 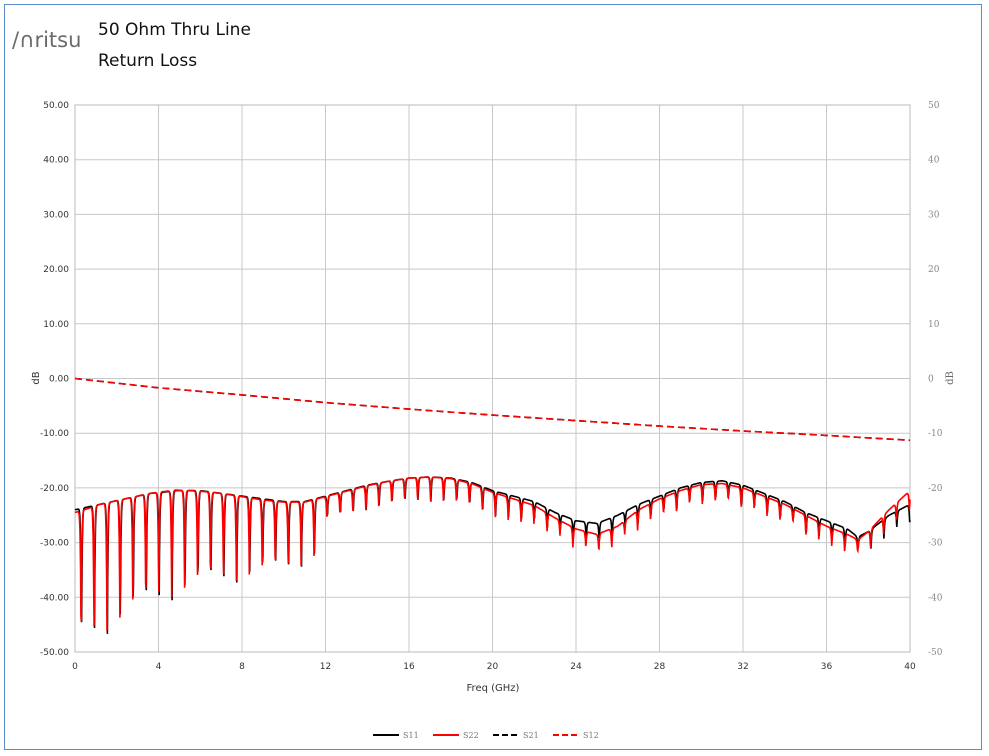 What do you see at coordinates (934, 106) in the screenshot?
I see `y-tick-label-right: 50` at bounding box center [934, 106].